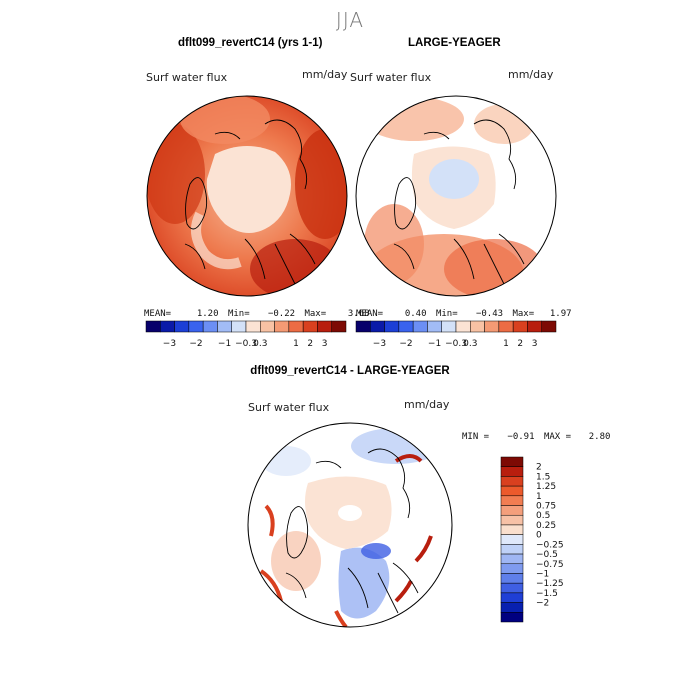 The height and width of the screenshot is (700, 700). I want to click on panel3-variable: Surf water flux, so click(289, 407).